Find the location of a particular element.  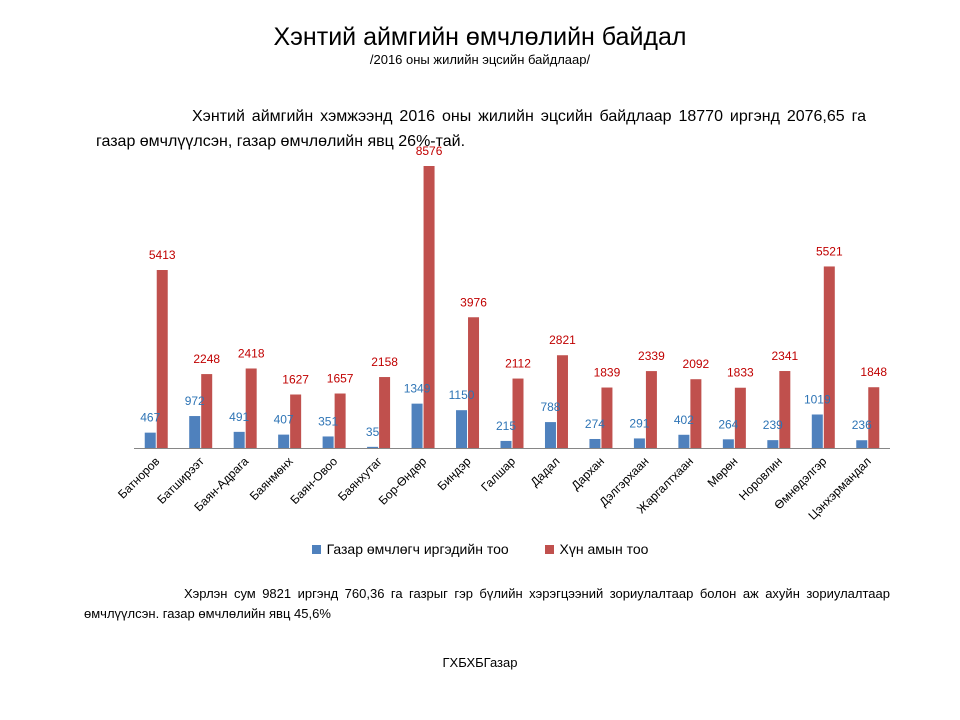

chart-legend: Газар өмчлөгч иргэдийн тоо Хүн амын тоо is located at coordinates (480, 549).